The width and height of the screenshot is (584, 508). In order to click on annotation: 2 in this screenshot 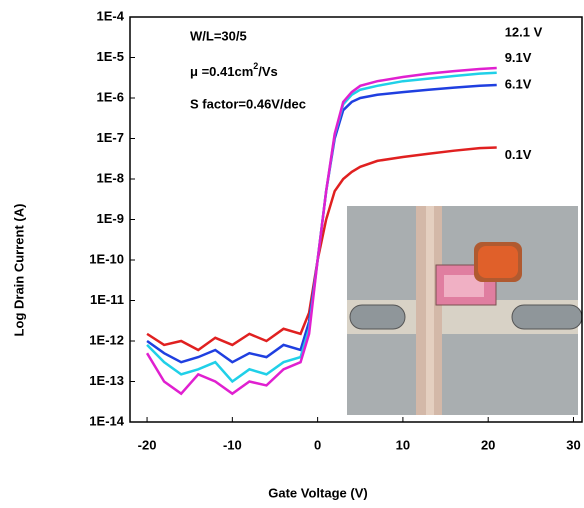, I will do `click(255, 66)`.